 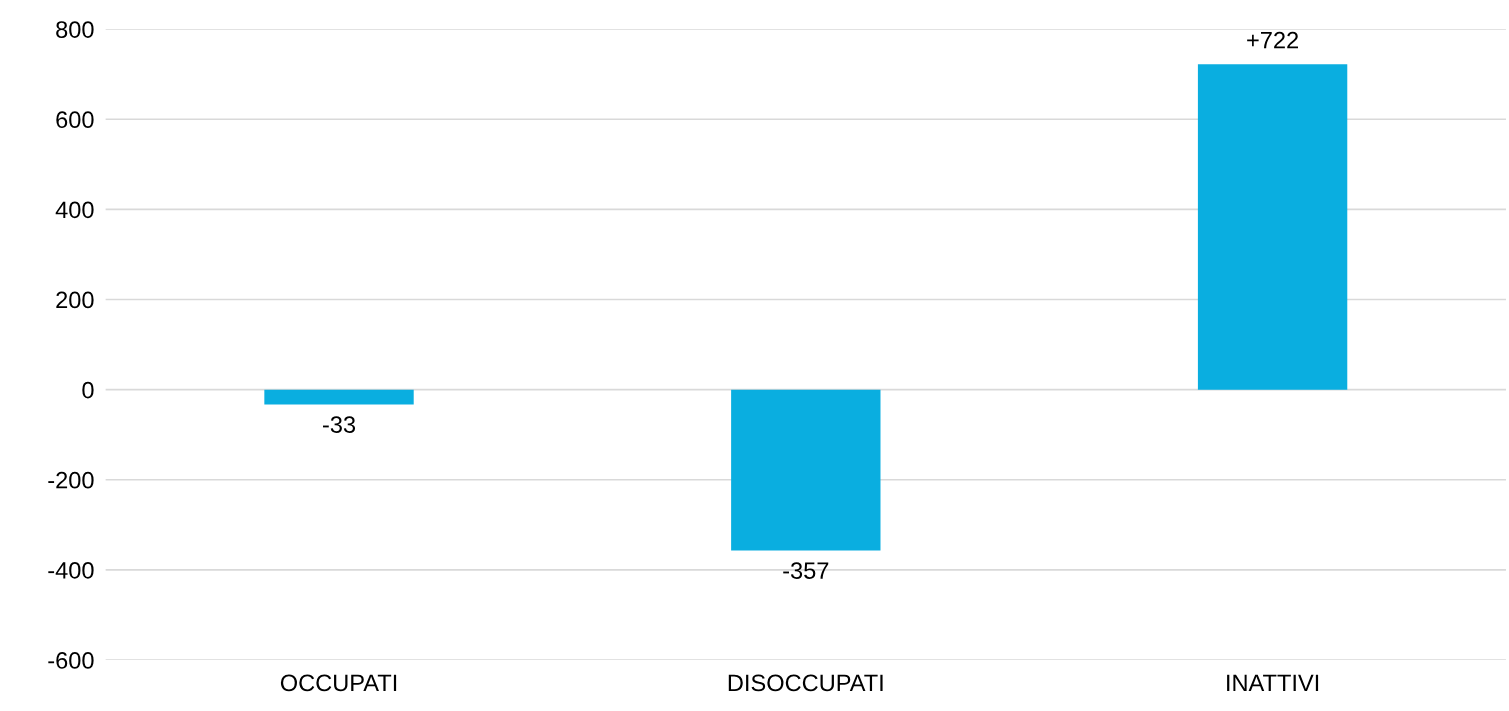 What do you see at coordinates (75, 300) in the screenshot?
I see `y-tick-label: 200` at bounding box center [75, 300].